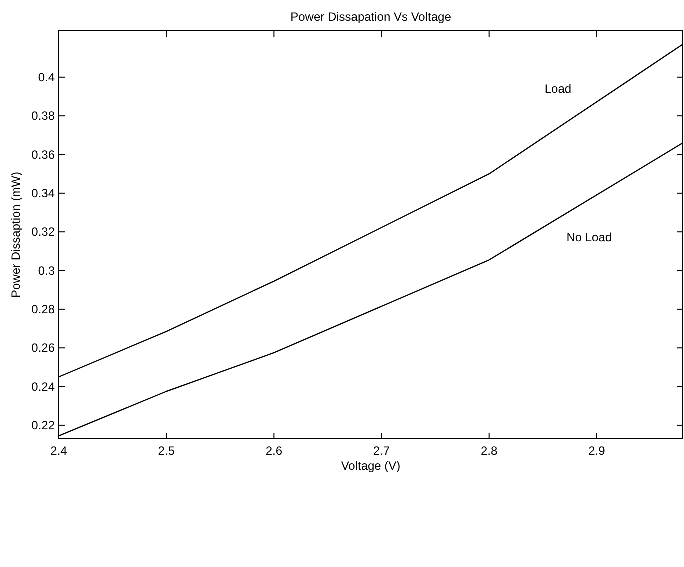 The width and height of the screenshot is (684, 567). What do you see at coordinates (16, 235) in the screenshot?
I see `y-axis-title: Power Dissaption (mW)` at bounding box center [16, 235].